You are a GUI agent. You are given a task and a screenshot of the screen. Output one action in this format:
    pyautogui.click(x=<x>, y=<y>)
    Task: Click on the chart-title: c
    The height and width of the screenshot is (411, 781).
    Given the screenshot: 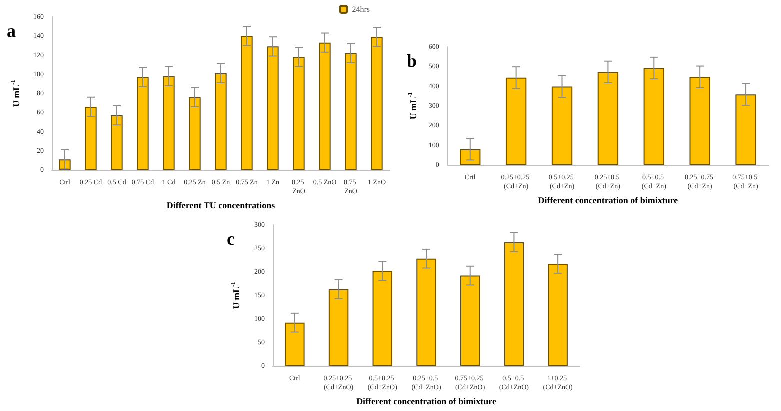 What is the action you would take?
    pyautogui.click(x=231, y=239)
    